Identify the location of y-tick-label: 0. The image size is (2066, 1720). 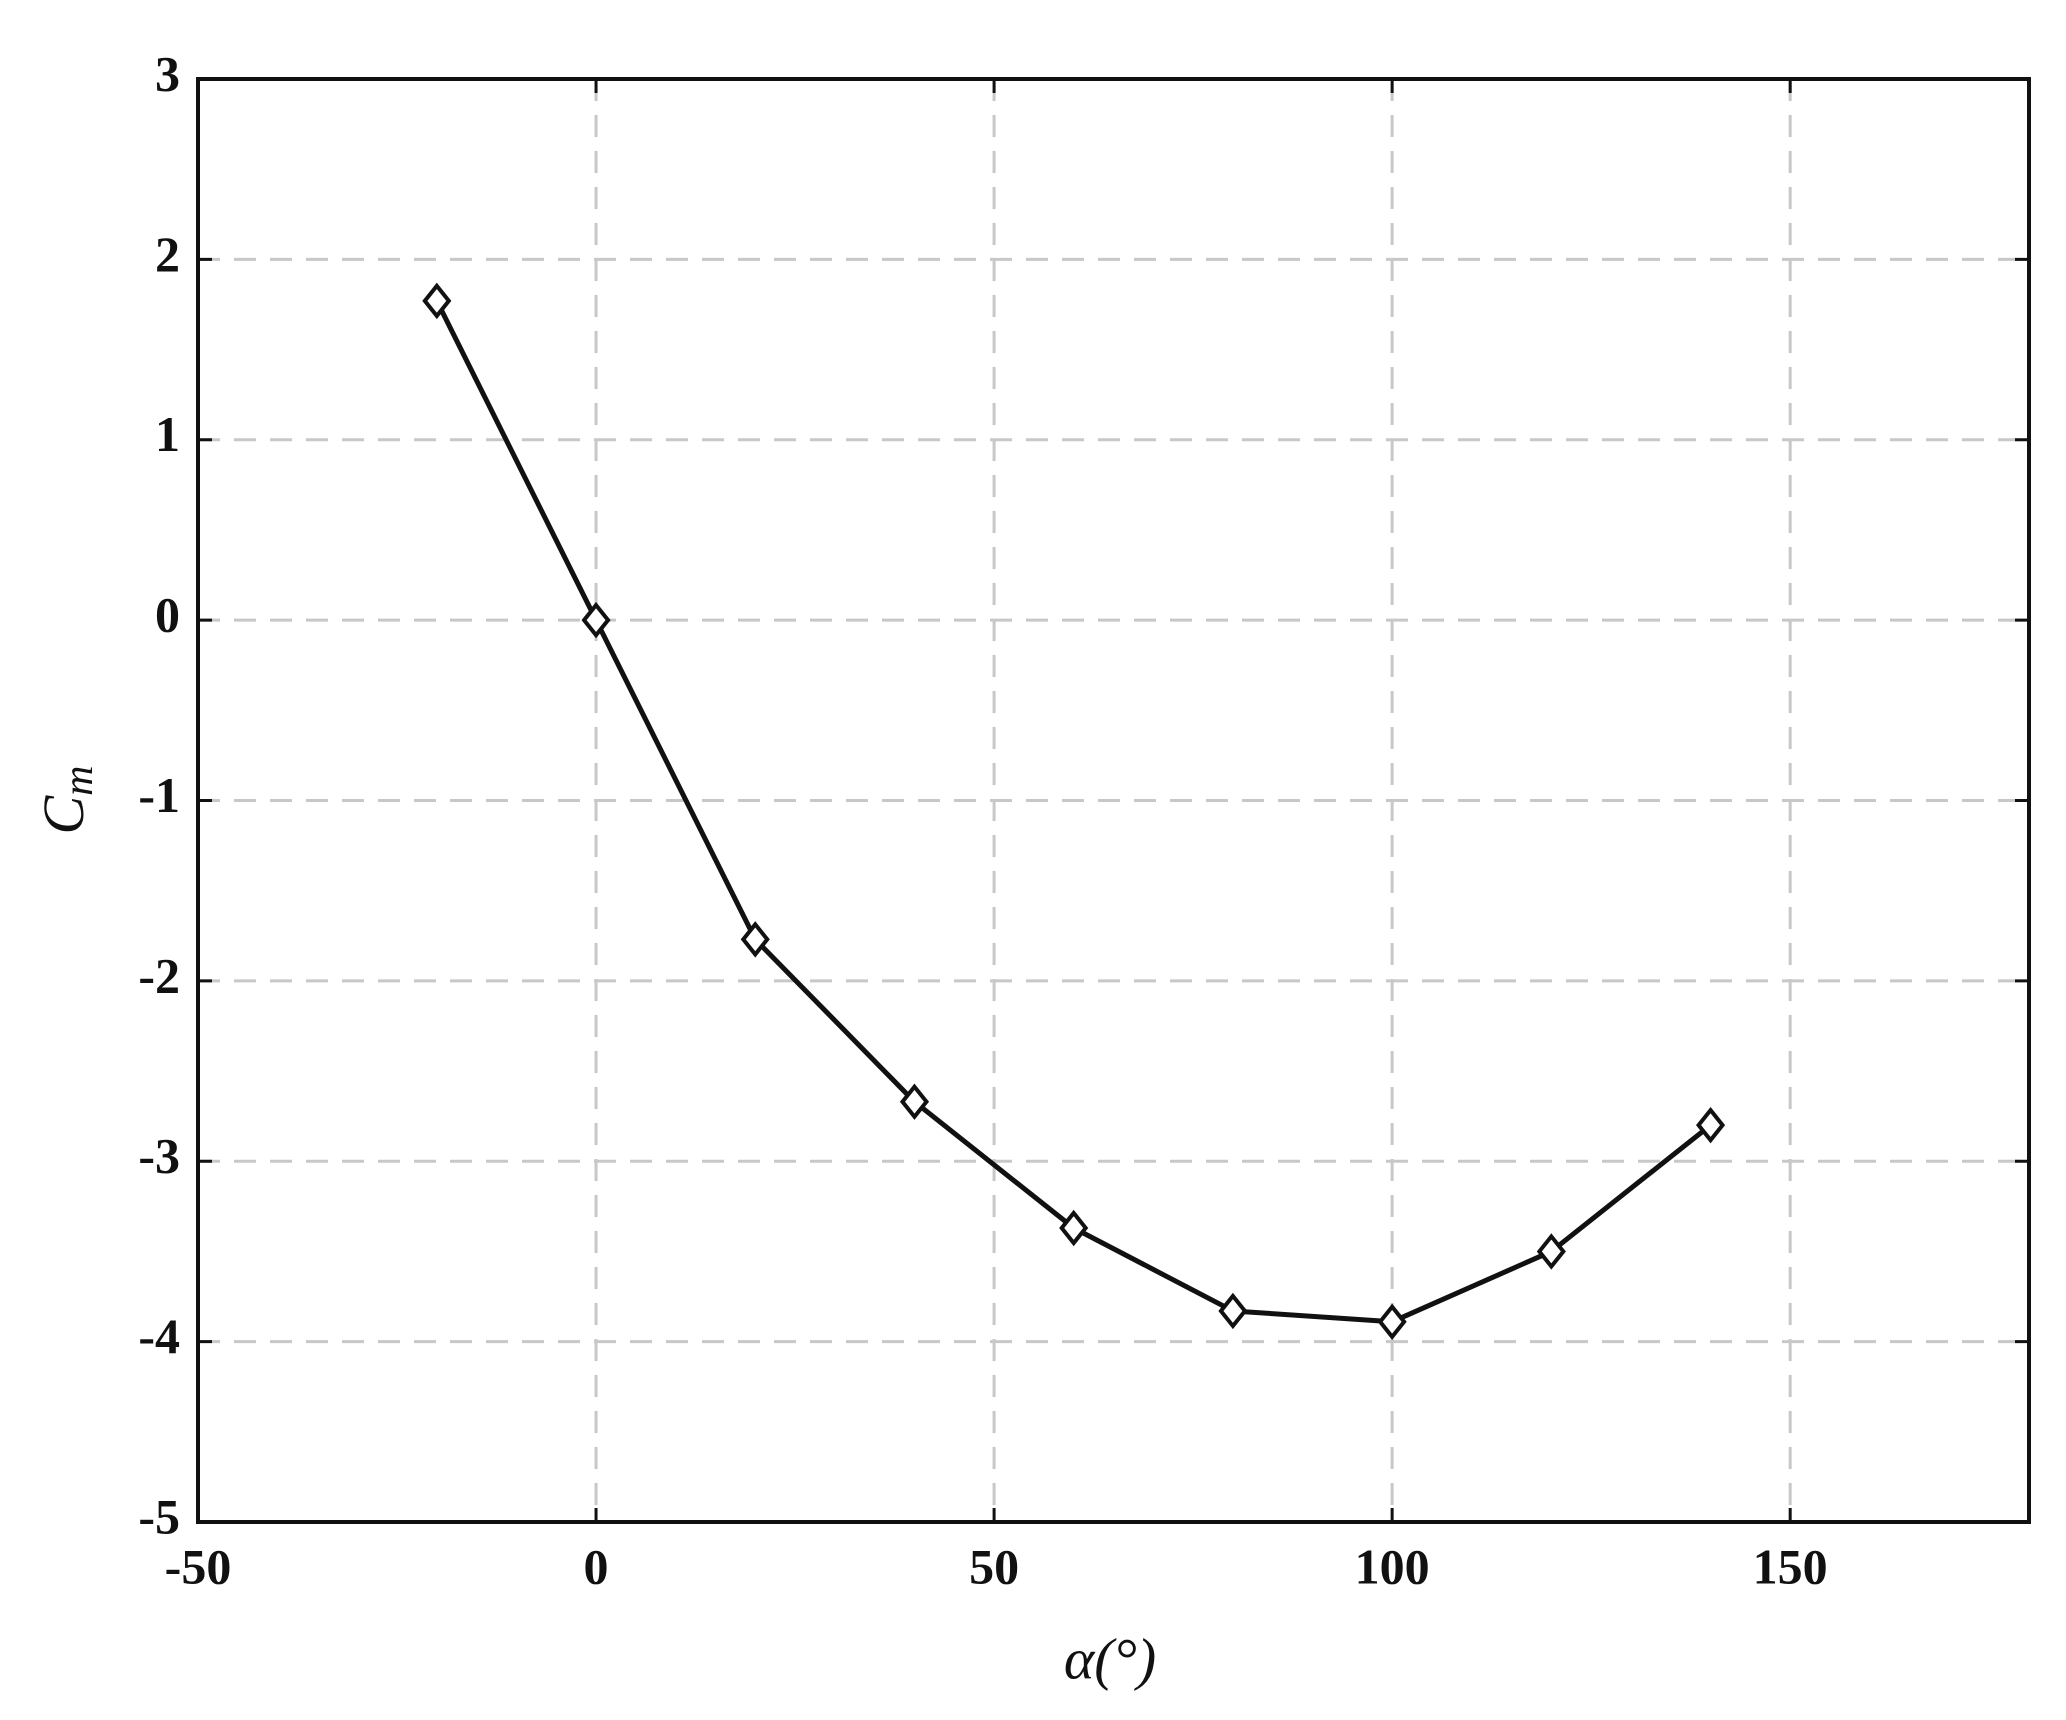
(167, 615).